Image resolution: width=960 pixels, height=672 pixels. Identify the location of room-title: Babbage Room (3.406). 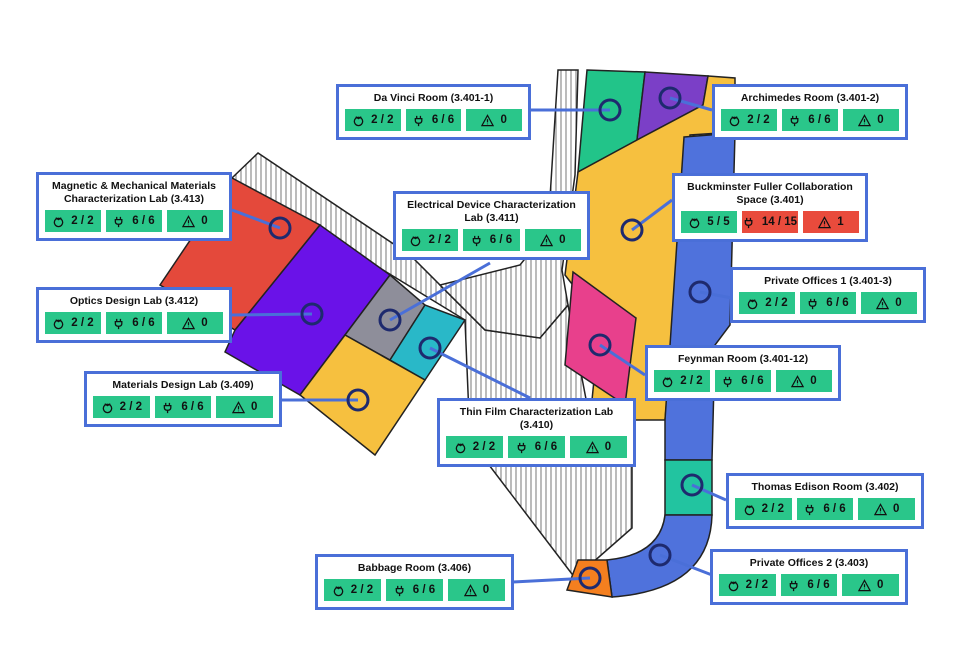
(414, 568).